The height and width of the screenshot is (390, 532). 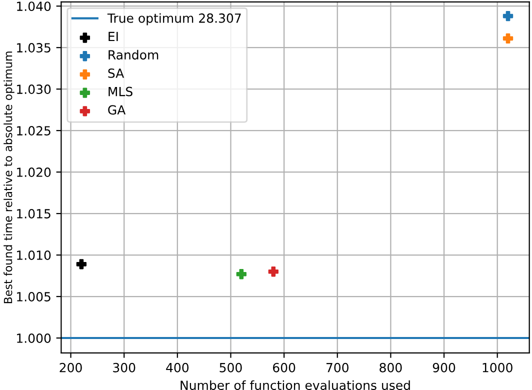 I want to click on legend-label: SA, so click(x=116, y=73).